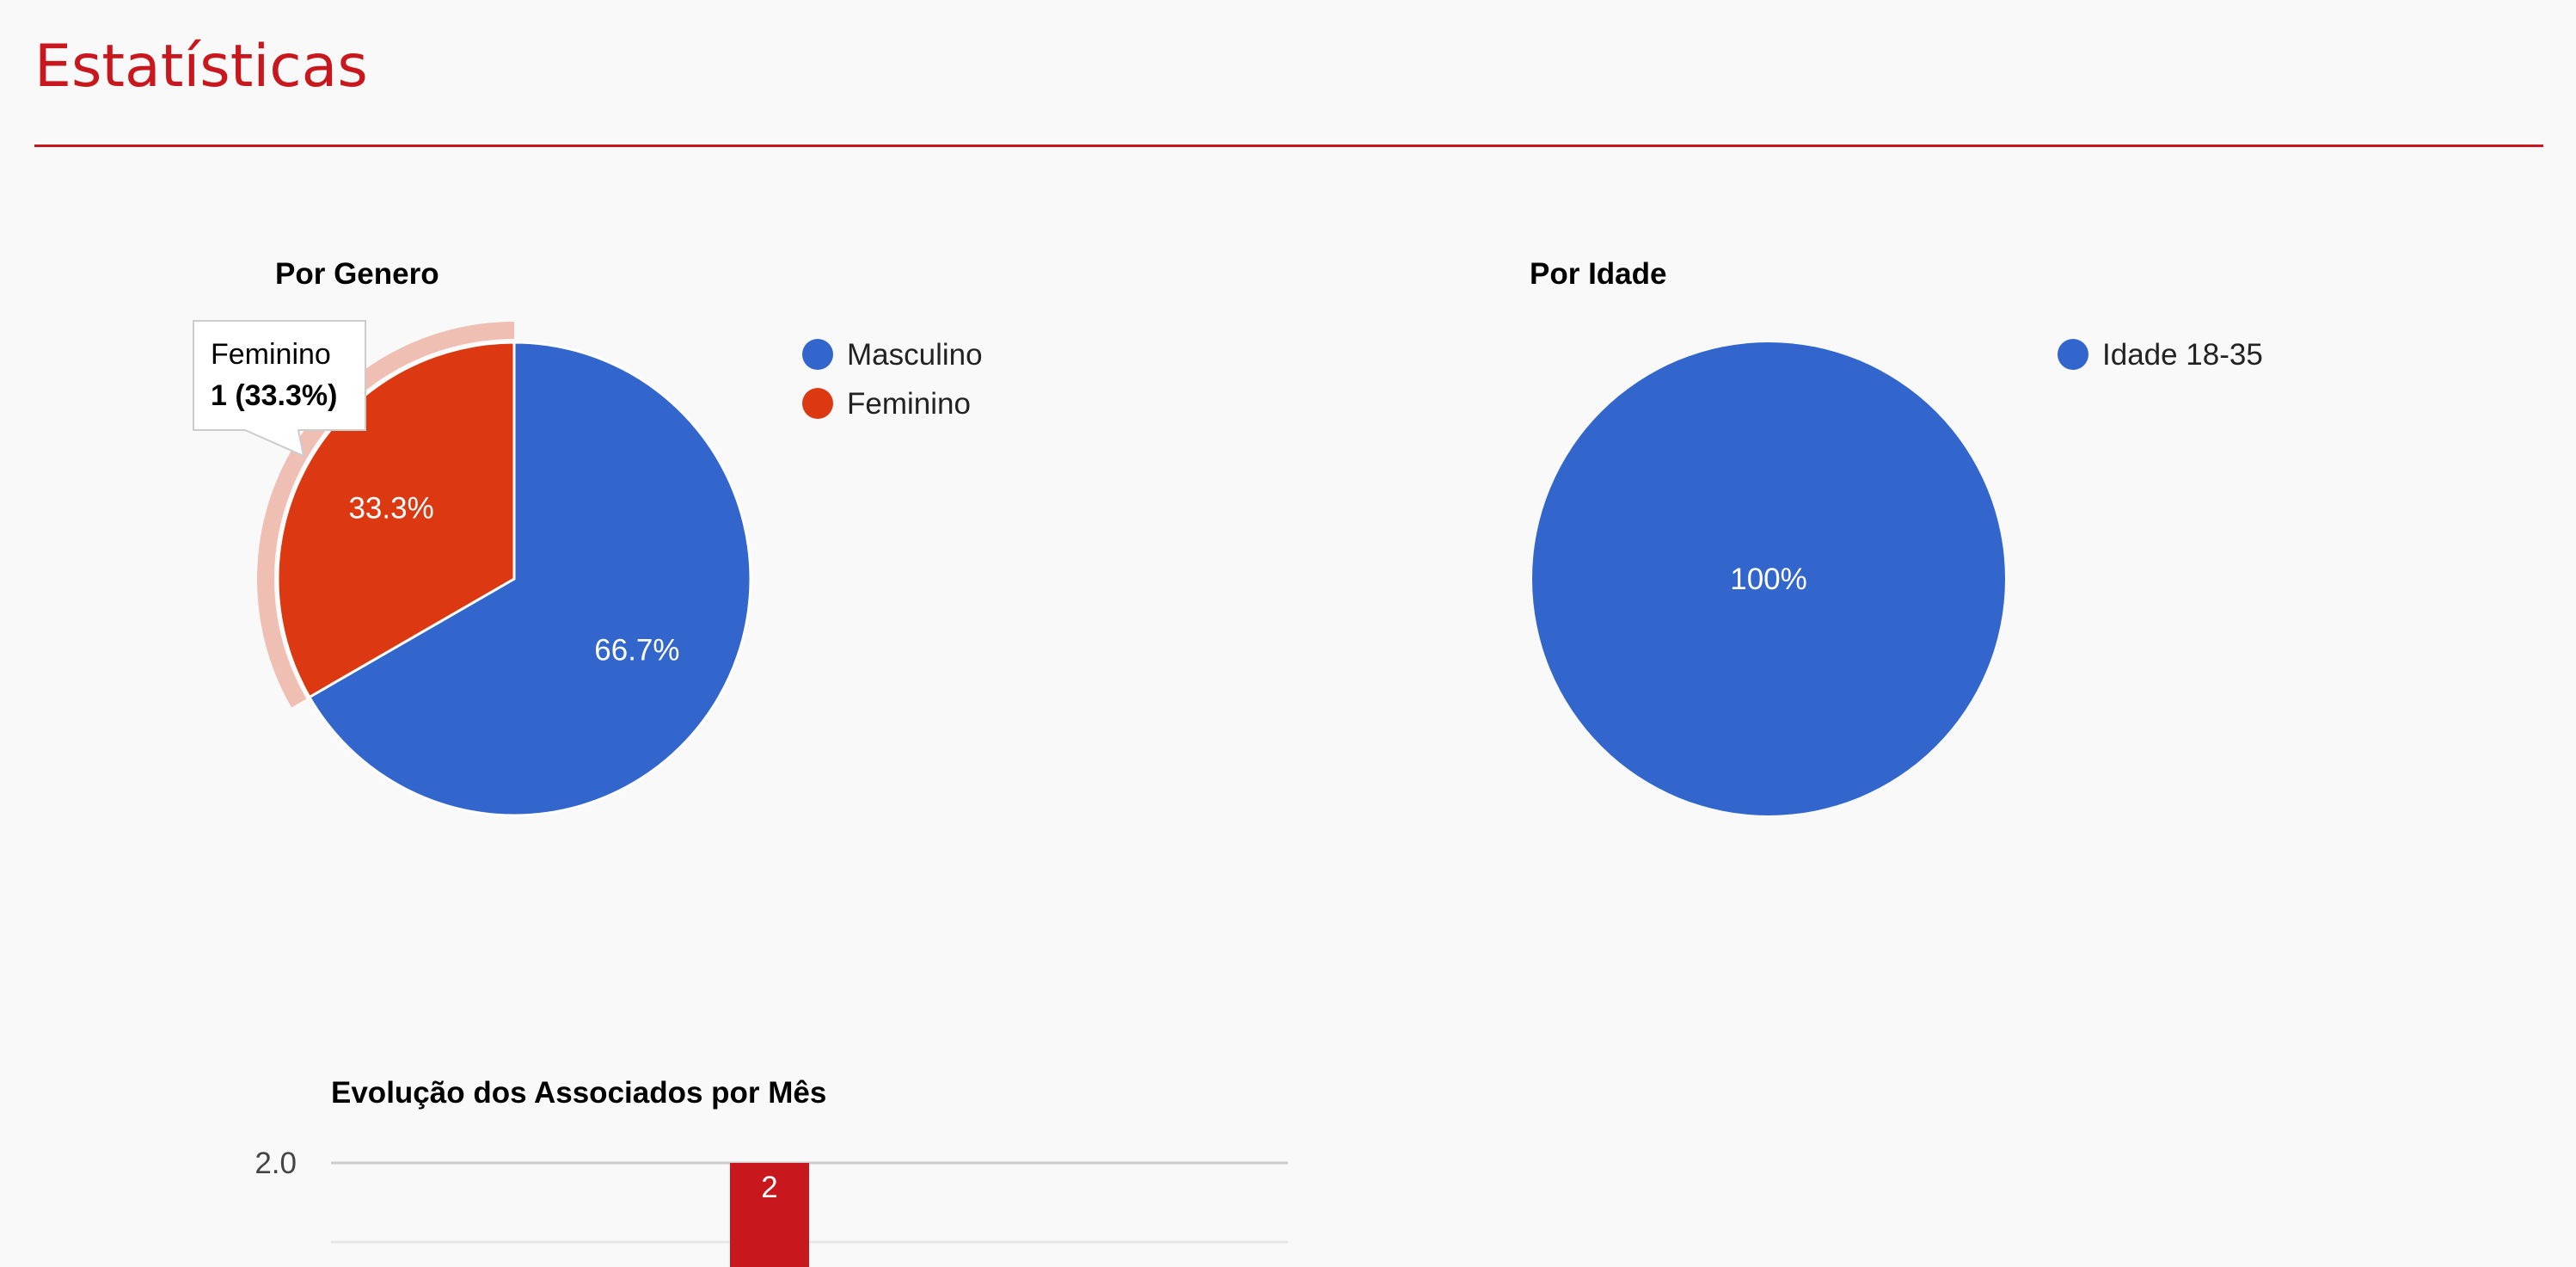 This screenshot has height=1267, width=2576. Describe the element at coordinates (915, 355) in the screenshot. I see `legend-label-masculino: Masculino` at that location.